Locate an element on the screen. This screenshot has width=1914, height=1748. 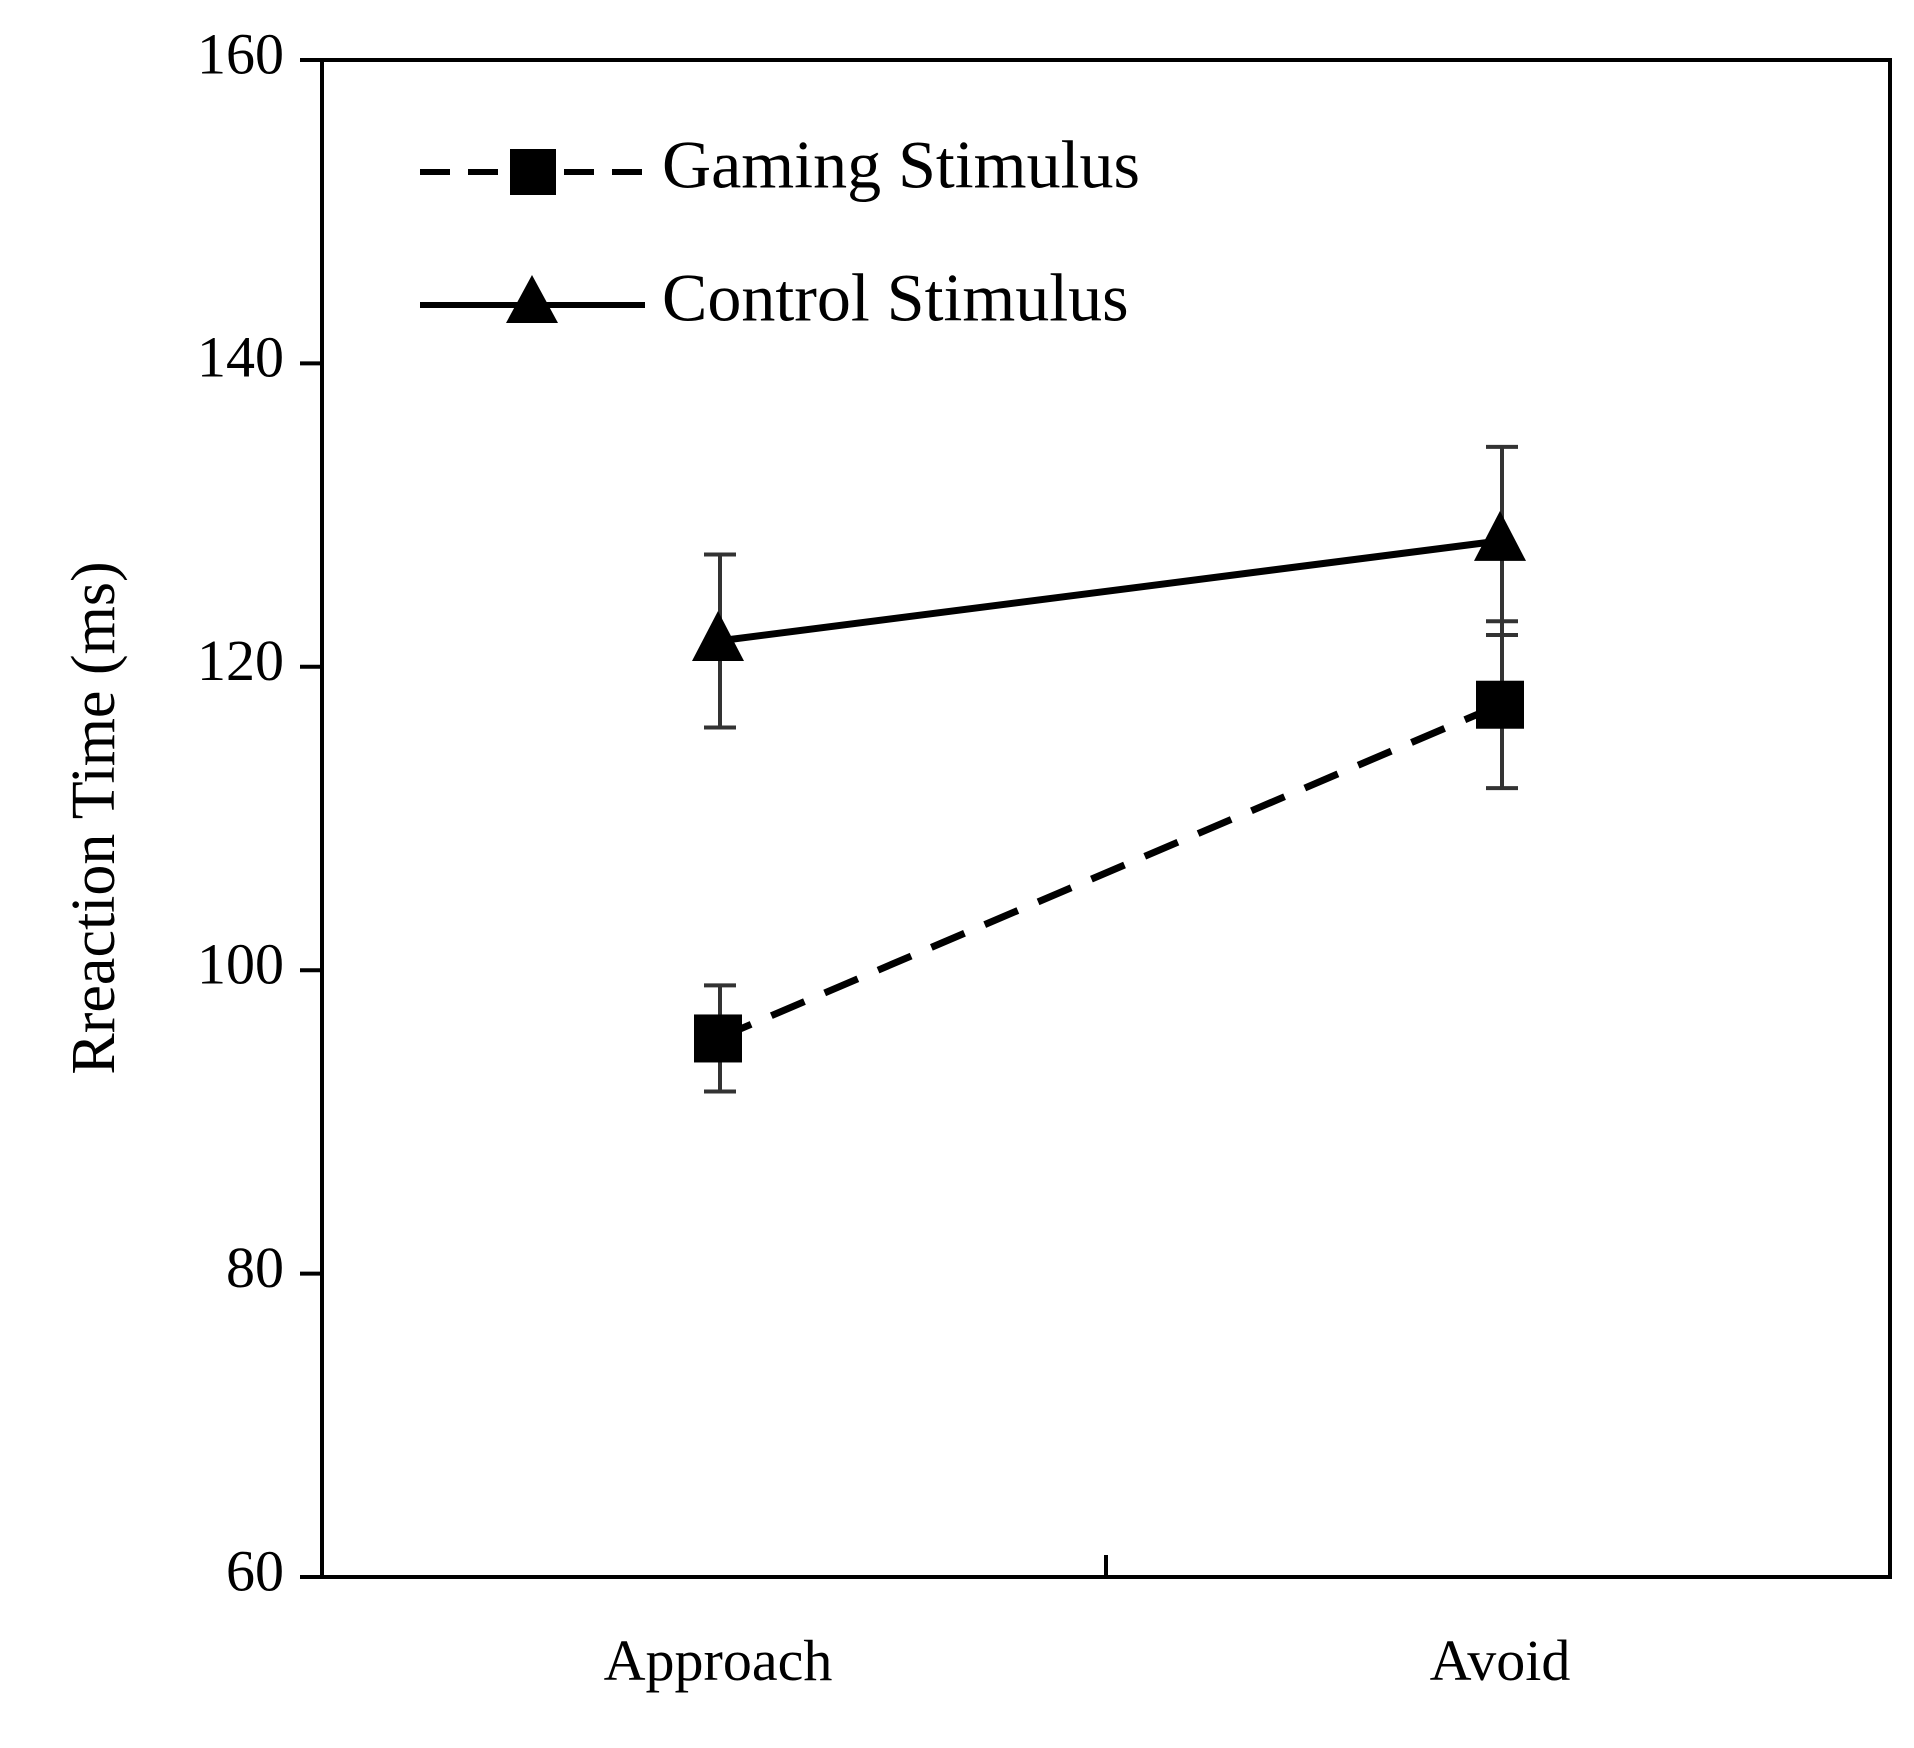
legend-label-gaming-stimulus: Gaming Stimulus is located at coordinates (901, 165).